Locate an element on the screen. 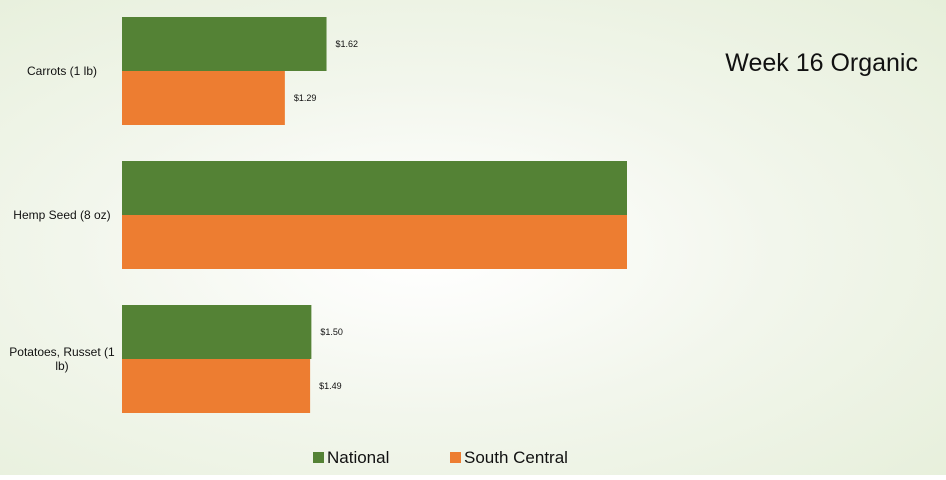 The image size is (946, 480). legend-item-national: National is located at coordinates (351, 457).